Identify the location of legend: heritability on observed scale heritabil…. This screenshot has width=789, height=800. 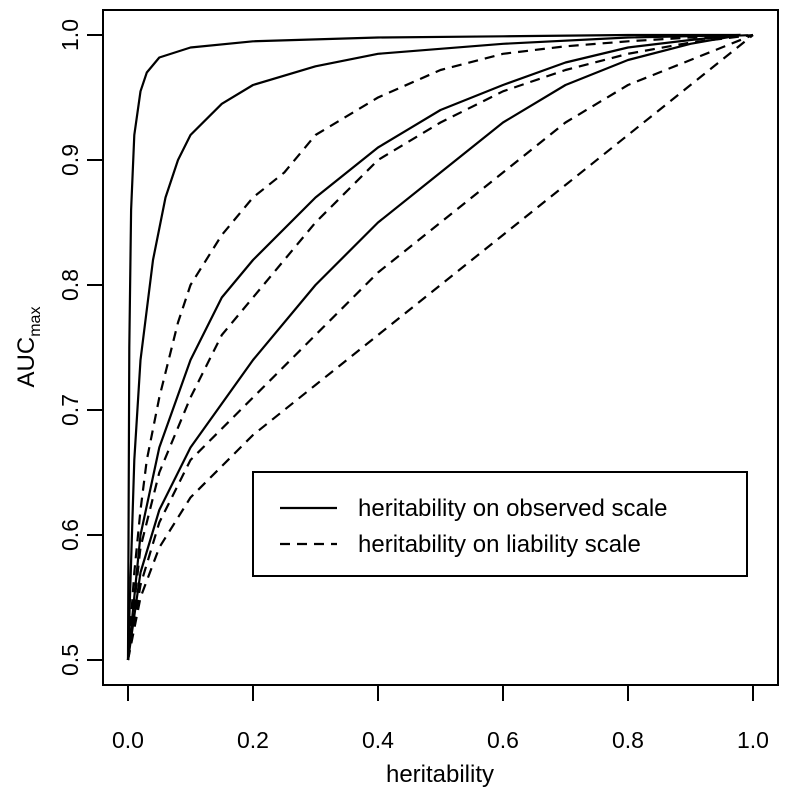
(500, 524).